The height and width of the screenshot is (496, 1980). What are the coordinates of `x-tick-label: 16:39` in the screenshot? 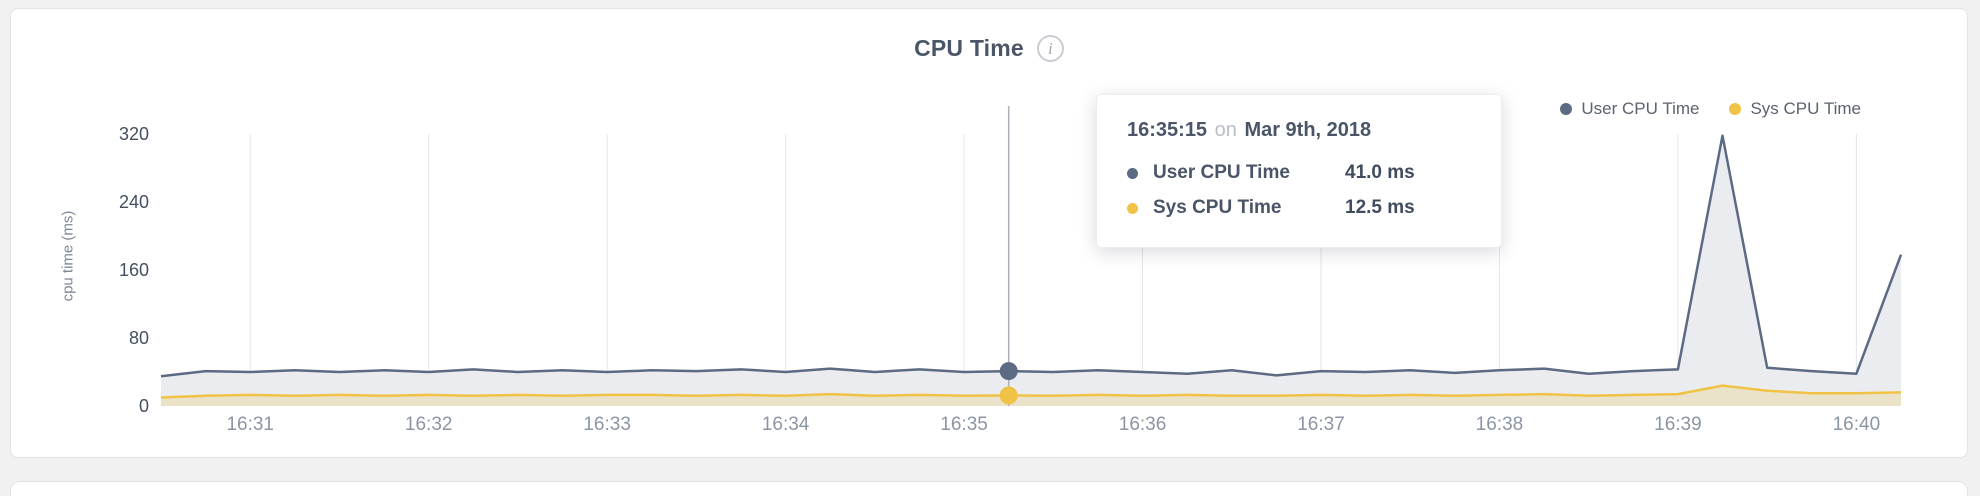 It's located at (1678, 424).